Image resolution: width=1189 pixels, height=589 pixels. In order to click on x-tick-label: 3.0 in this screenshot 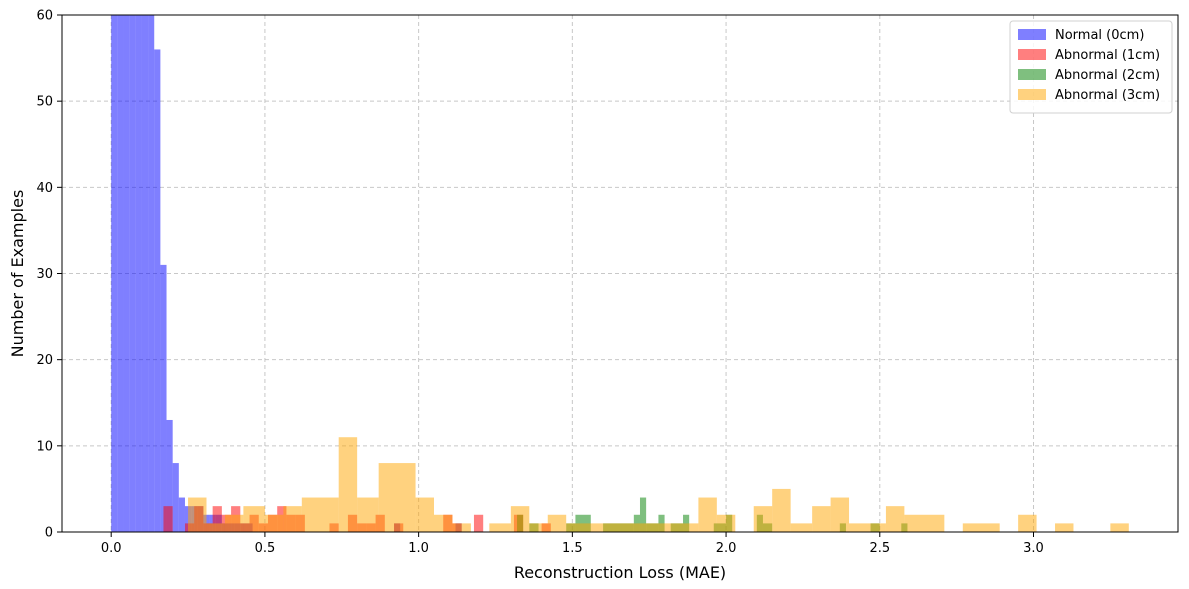, I will do `click(1033, 548)`.